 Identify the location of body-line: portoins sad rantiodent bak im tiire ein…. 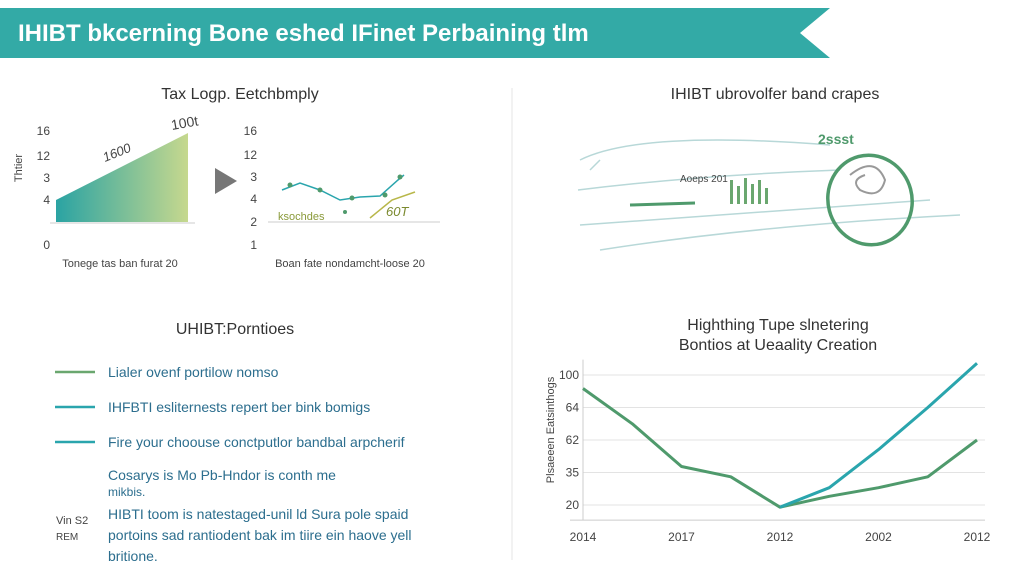
(260, 535).